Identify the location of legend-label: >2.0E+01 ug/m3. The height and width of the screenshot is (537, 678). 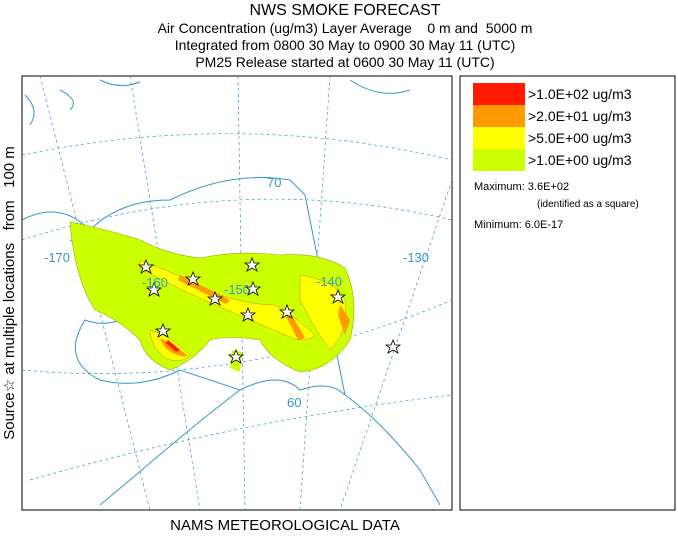
(580, 116).